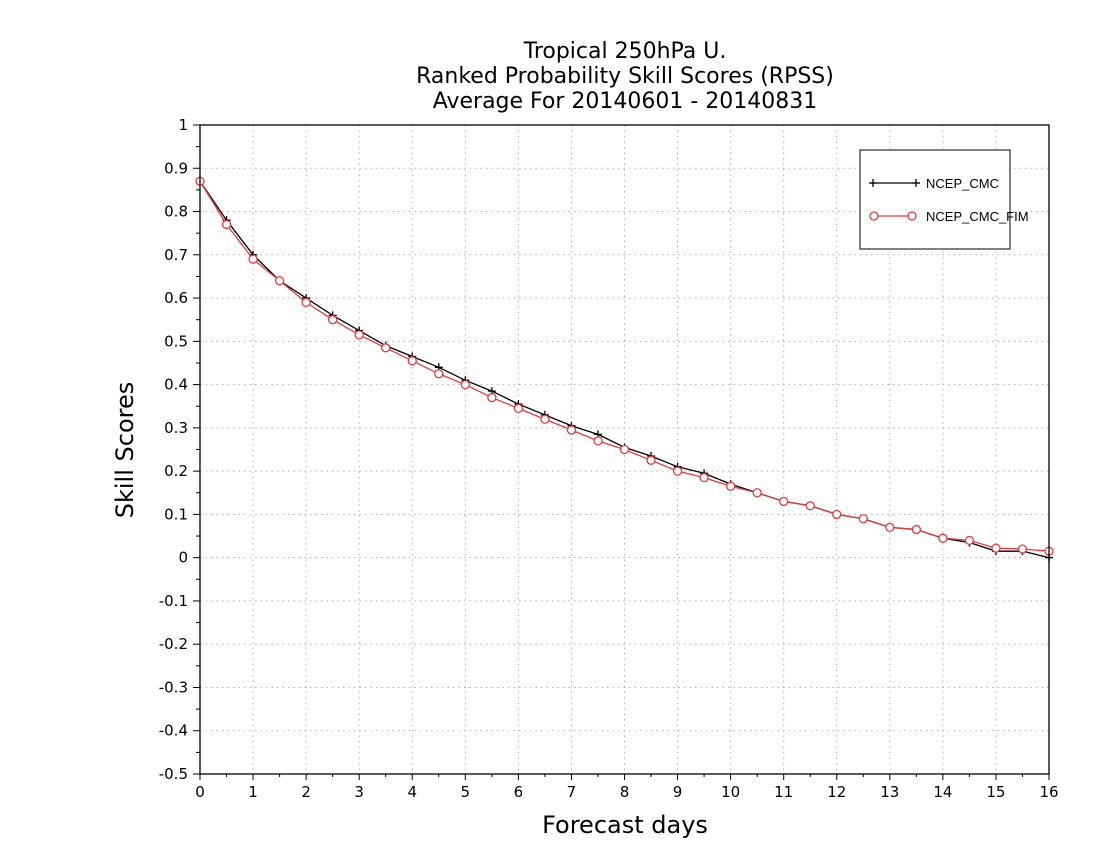  Describe the element at coordinates (200, 792) in the screenshot. I see `x-tick-label: 0` at that location.